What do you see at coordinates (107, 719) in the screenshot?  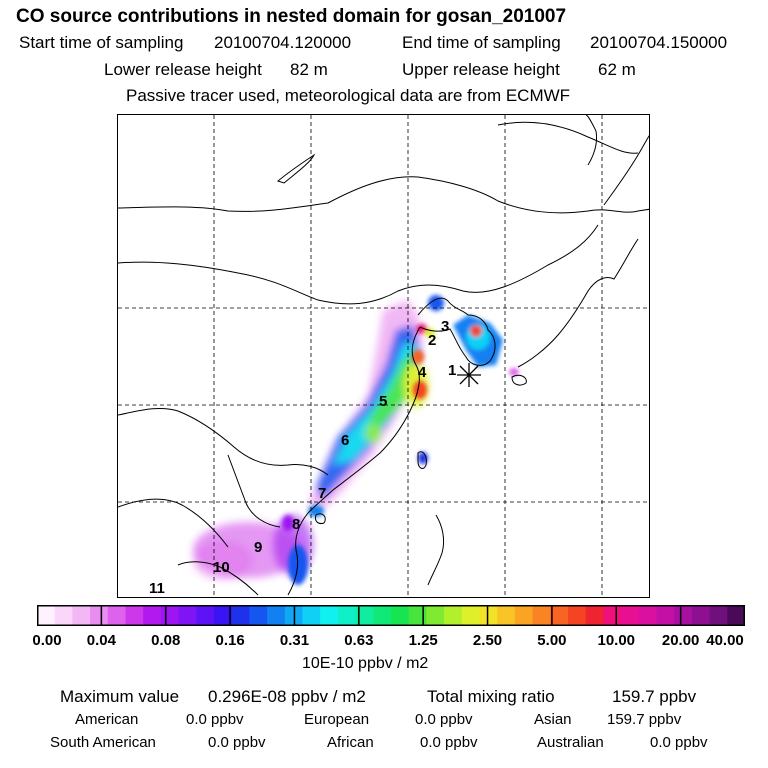 I see `american-label: American` at bounding box center [107, 719].